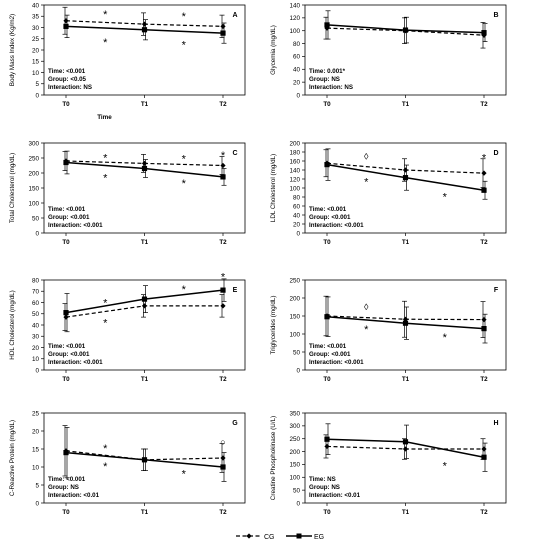 This screenshot has width=535, height=550. What do you see at coordinates (294, 170) in the screenshot?
I see `y-tick-label: 140` at bounding box center [294, 170].